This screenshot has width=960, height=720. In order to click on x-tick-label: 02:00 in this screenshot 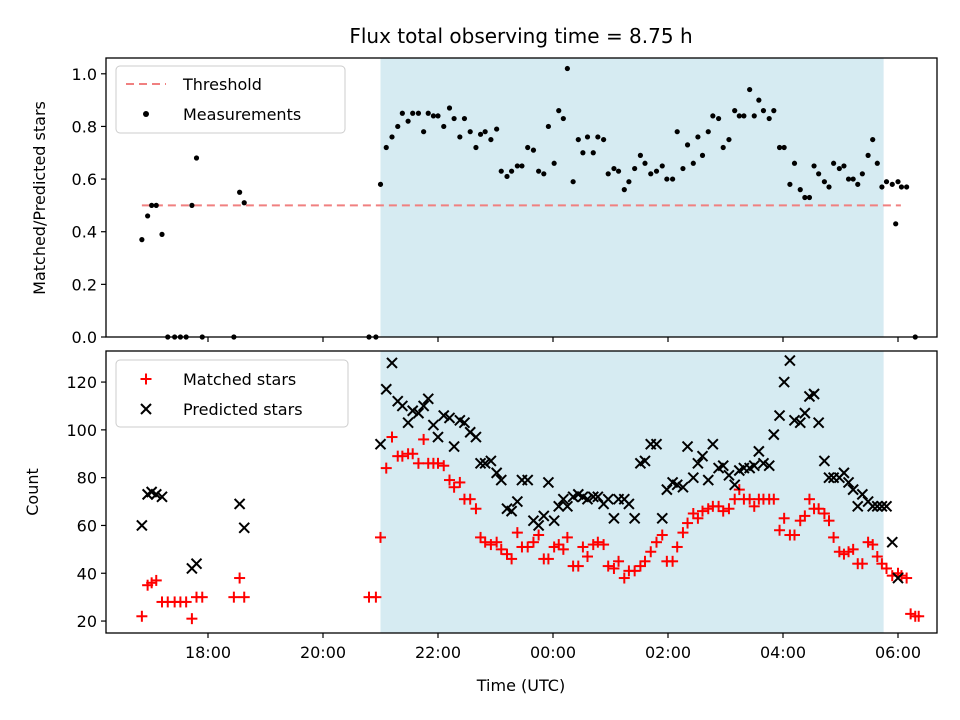, I will do `click(668, 652)`.